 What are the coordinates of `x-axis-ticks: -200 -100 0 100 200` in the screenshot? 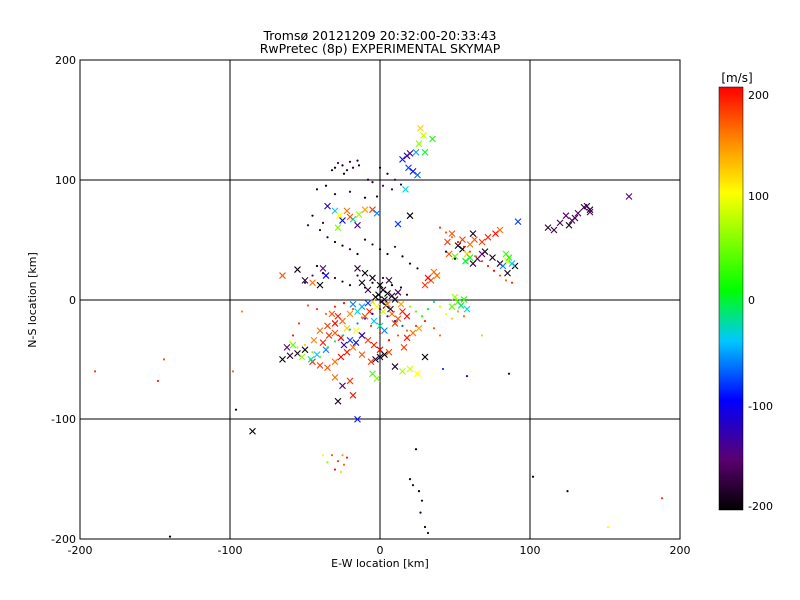 It's located at (379, 545).